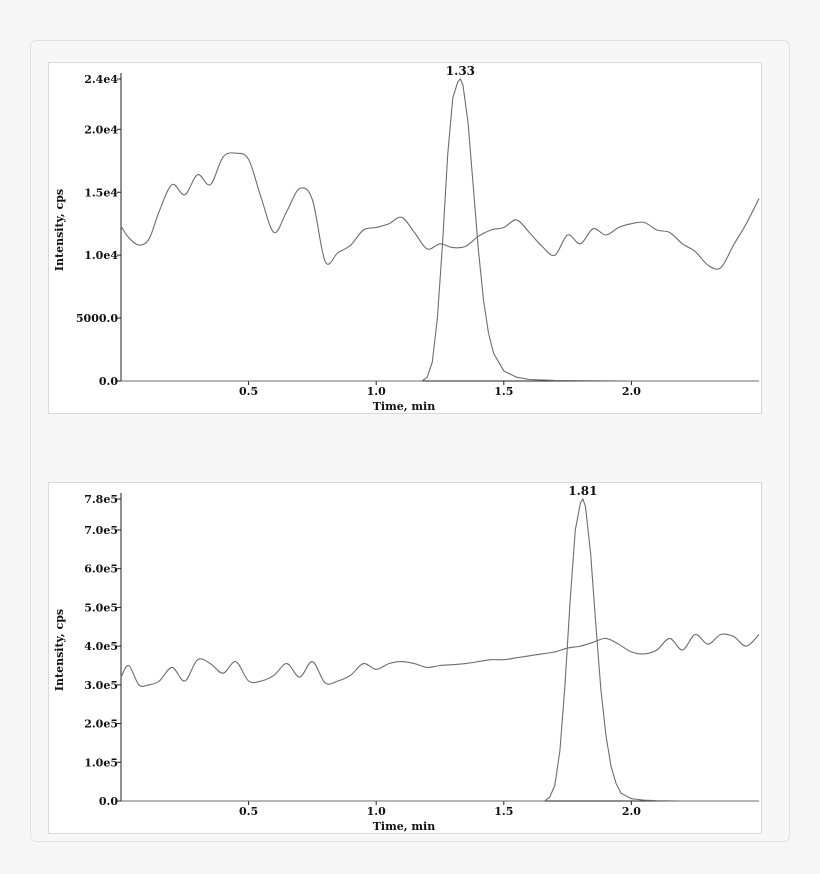 This screenshot has height=874, width=820. I want to click on y-tick-label: 7.0e5, so click(101, 530).